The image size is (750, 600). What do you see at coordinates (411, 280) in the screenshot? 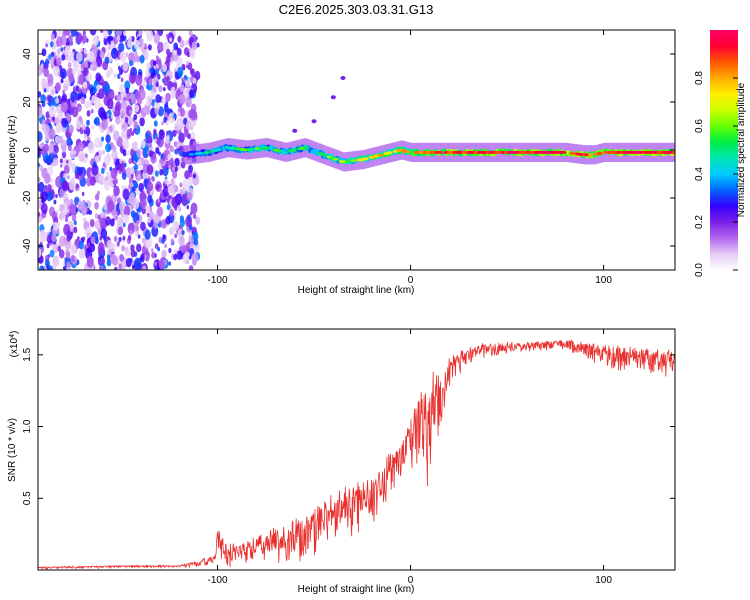
I see `spectrogram-xtick-label: 0` at bounding box center [411, 280].